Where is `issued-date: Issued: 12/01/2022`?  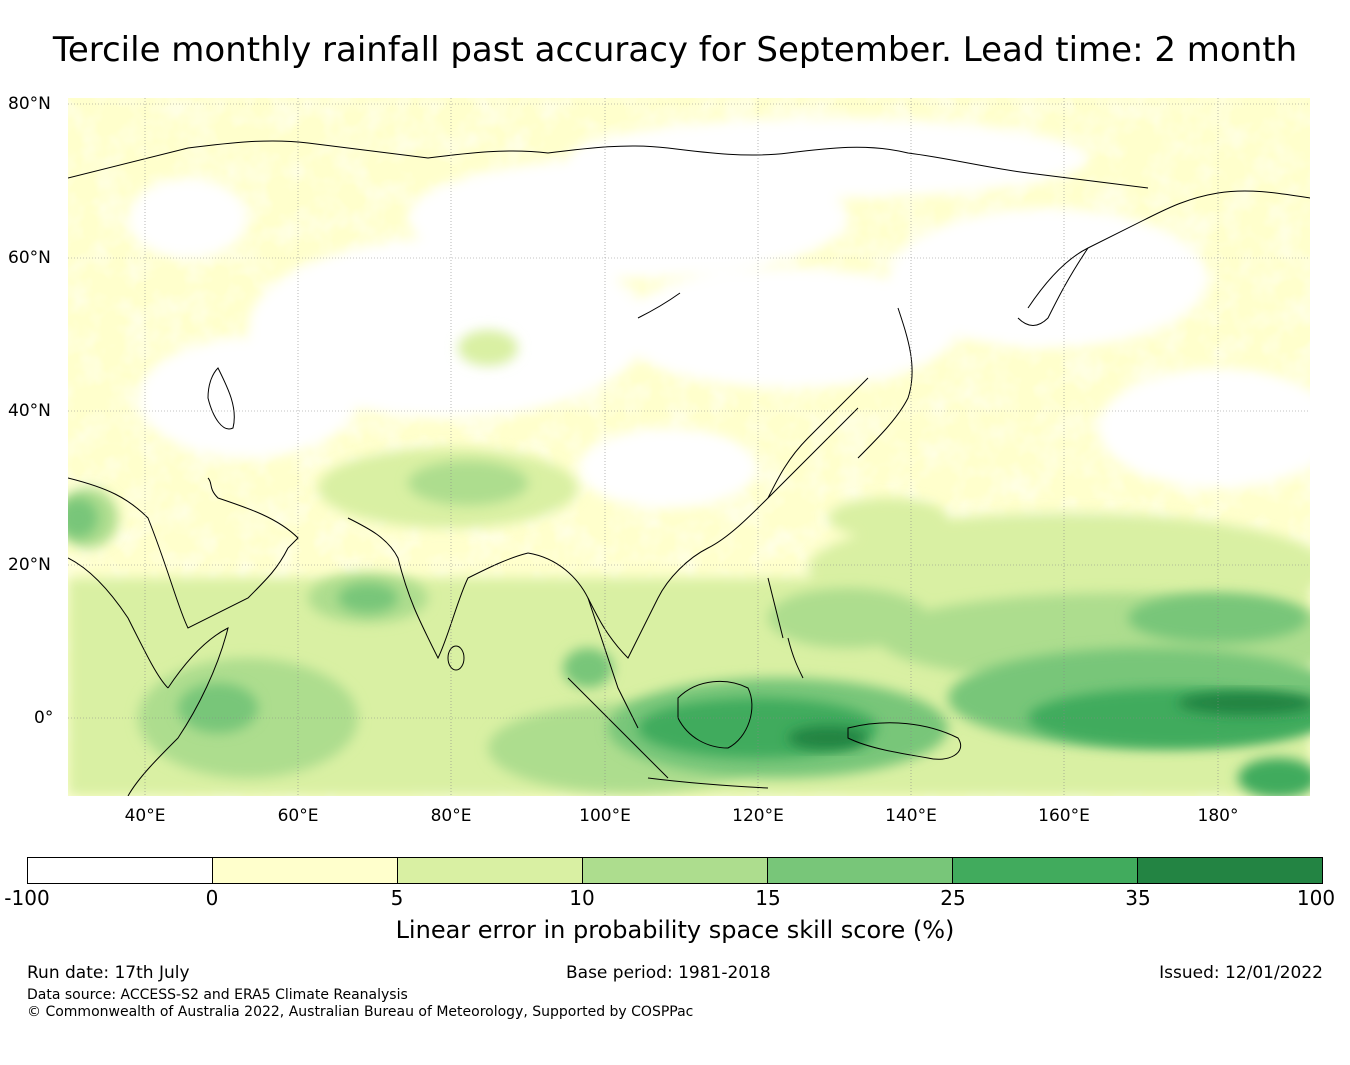 issued-date: Issued: 12/01/2022 is located at coordinates (1241, 973).